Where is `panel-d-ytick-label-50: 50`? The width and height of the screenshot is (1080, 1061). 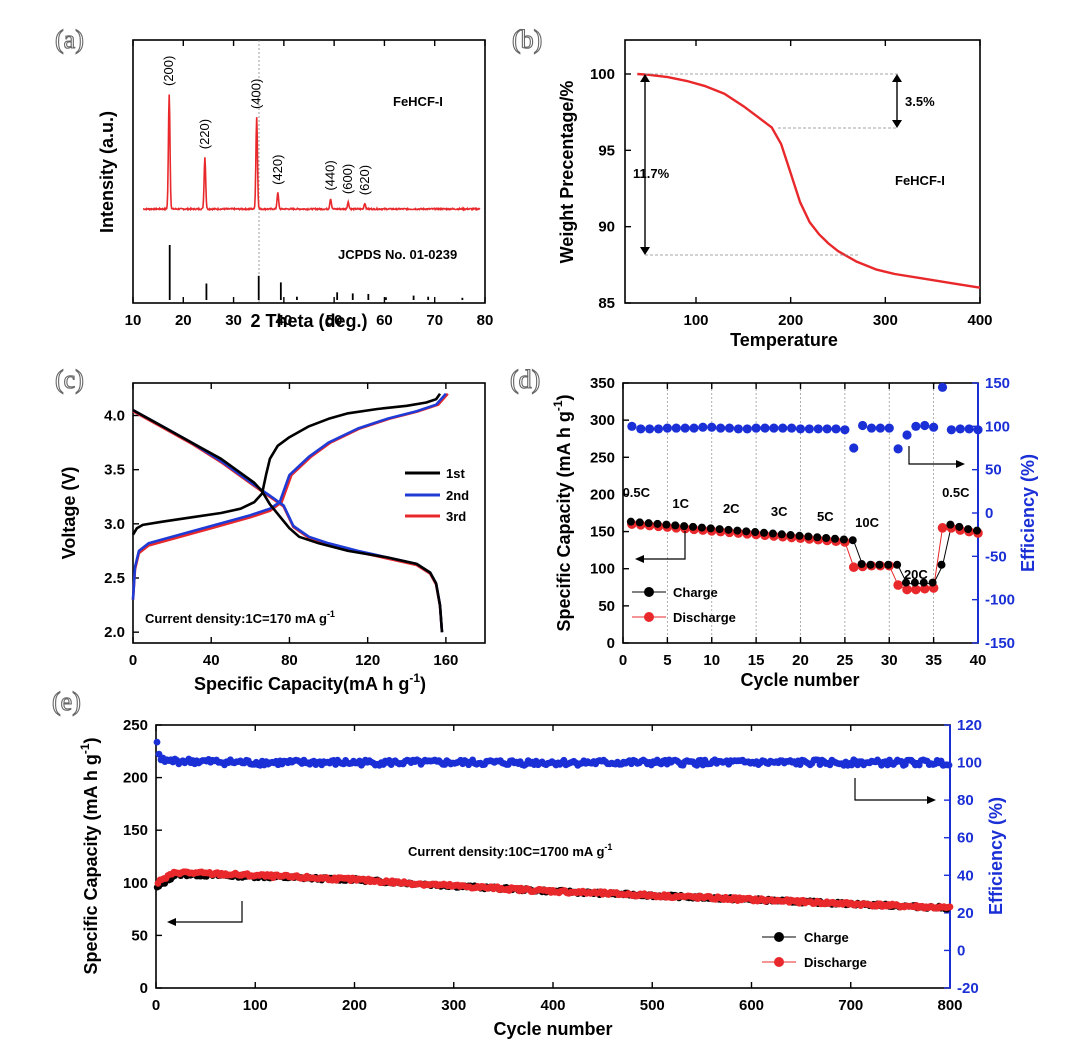
panel-d-ytick-label-50: 50 is located at coordinates (606, 606).